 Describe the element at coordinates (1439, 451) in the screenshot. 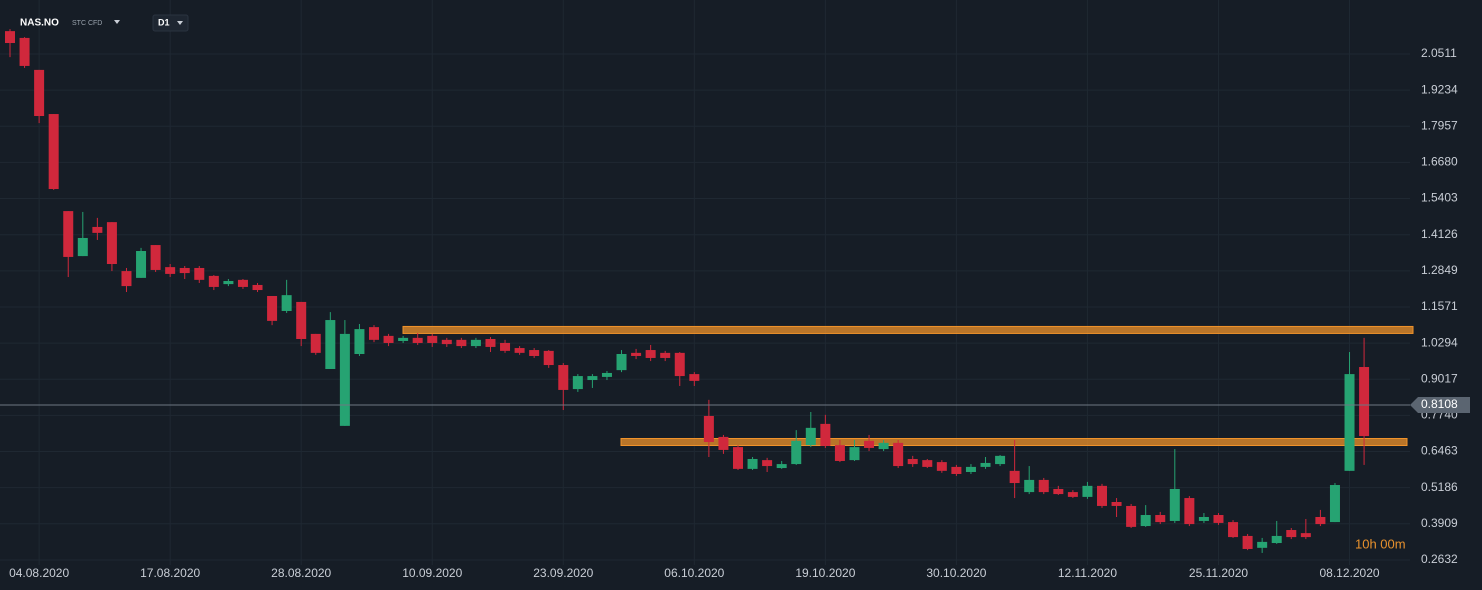

I see `y-tick-label: 0.6463` at that location.